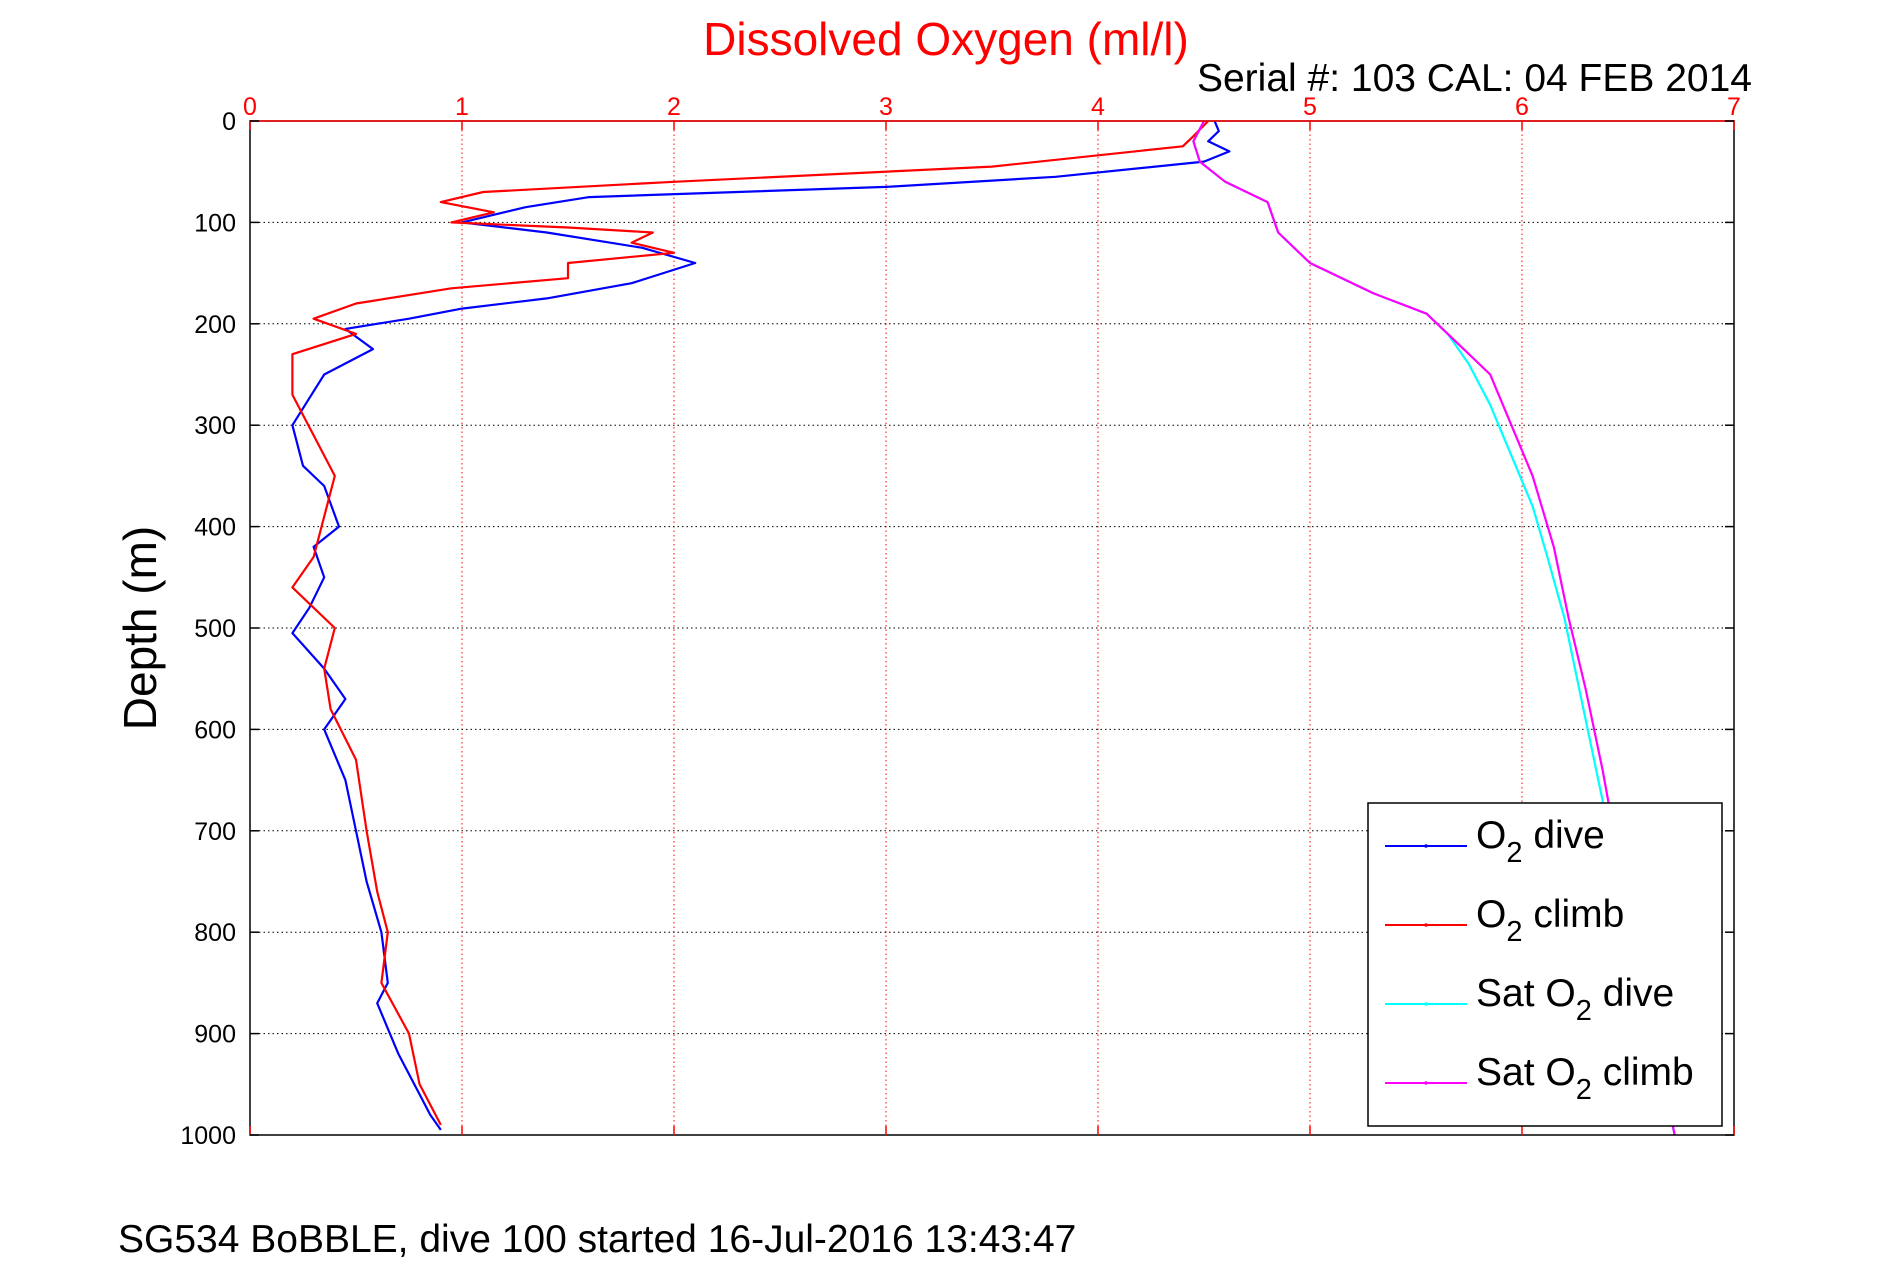  Describe the element at coordinates (1522, 107) in the screenshot. I see `x-tick-label: 6` at that location.